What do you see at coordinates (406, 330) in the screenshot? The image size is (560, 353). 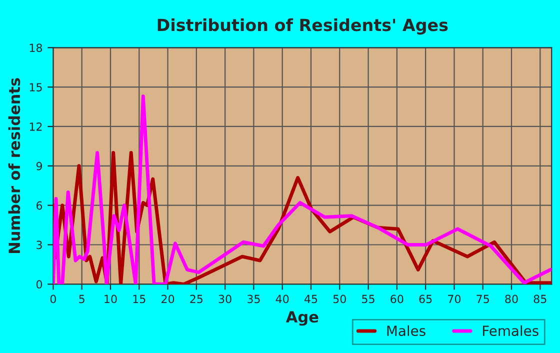 I see `legend-label: Males` at bounding box center [406, 330].